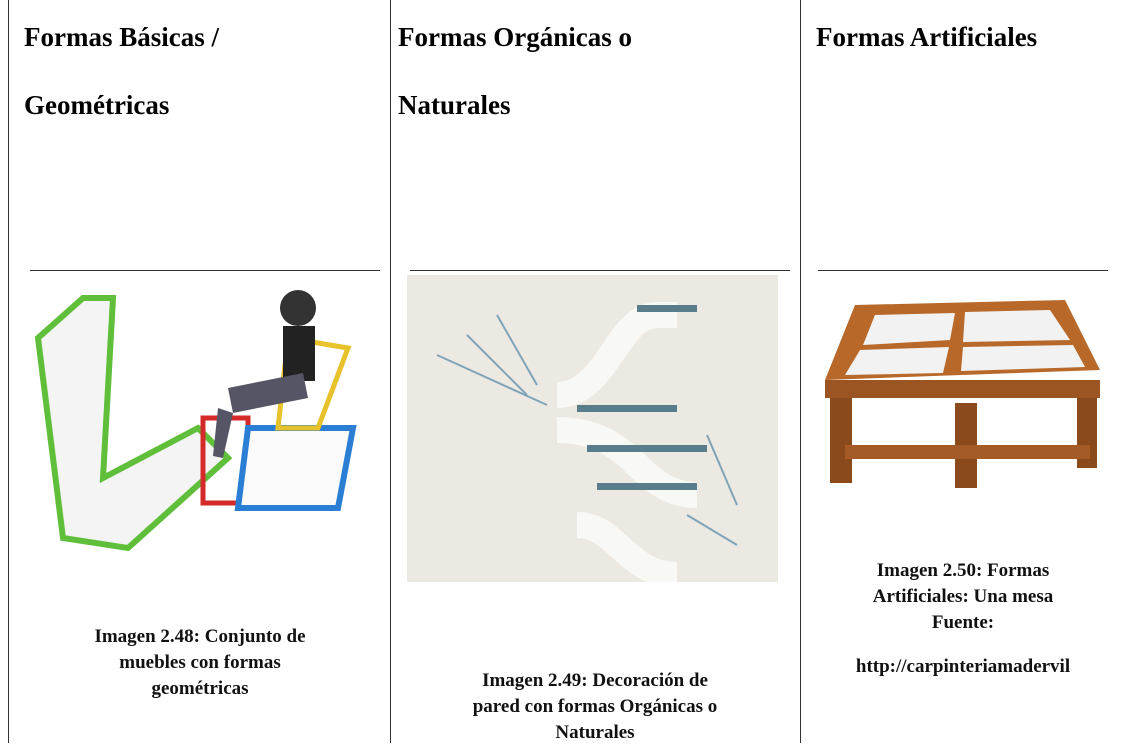  I want to click on caption-line: Fuente:, so click(963, 622).